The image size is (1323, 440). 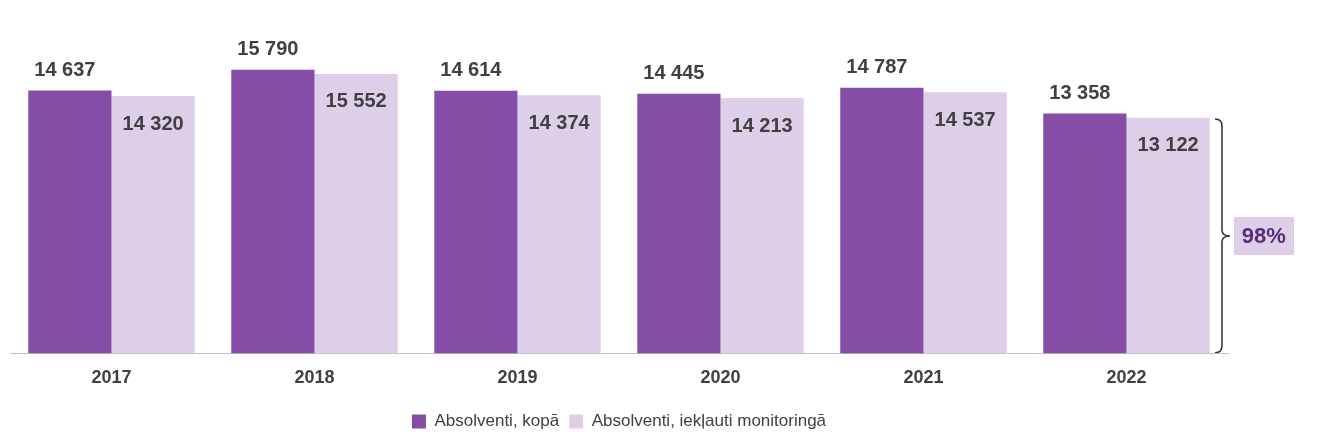 What do you see at coordinates (111, 377) in the screenshot?
I see `x-tick-label: 2017` at bounding box center [111, 377].